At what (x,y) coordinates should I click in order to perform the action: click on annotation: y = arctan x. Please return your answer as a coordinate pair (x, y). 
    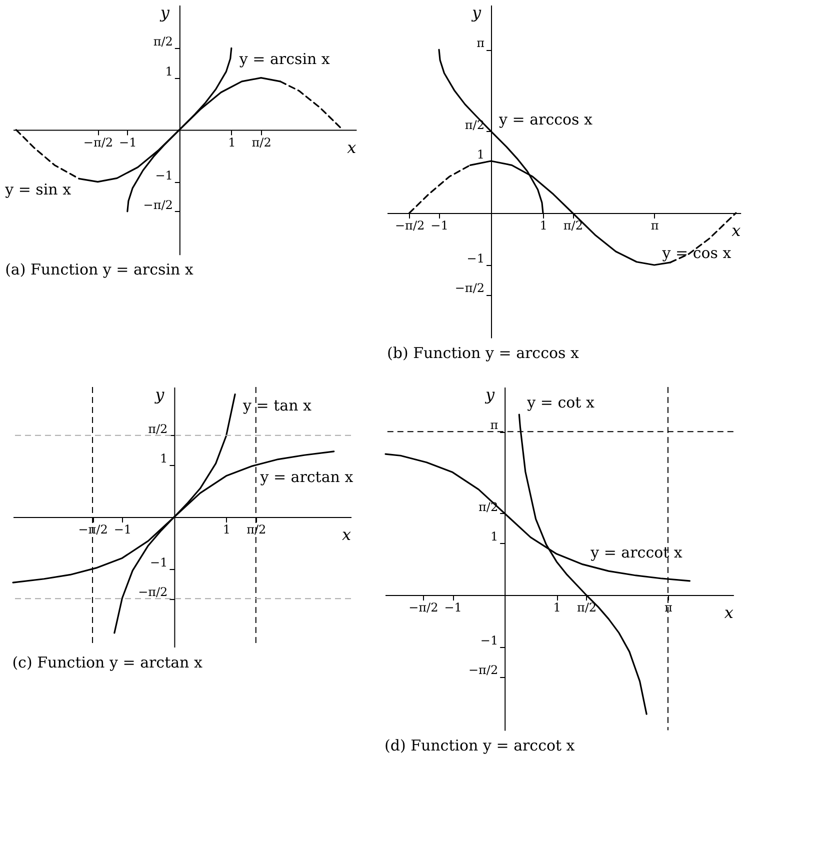
    Looking at the image, I should click on (306, 477).